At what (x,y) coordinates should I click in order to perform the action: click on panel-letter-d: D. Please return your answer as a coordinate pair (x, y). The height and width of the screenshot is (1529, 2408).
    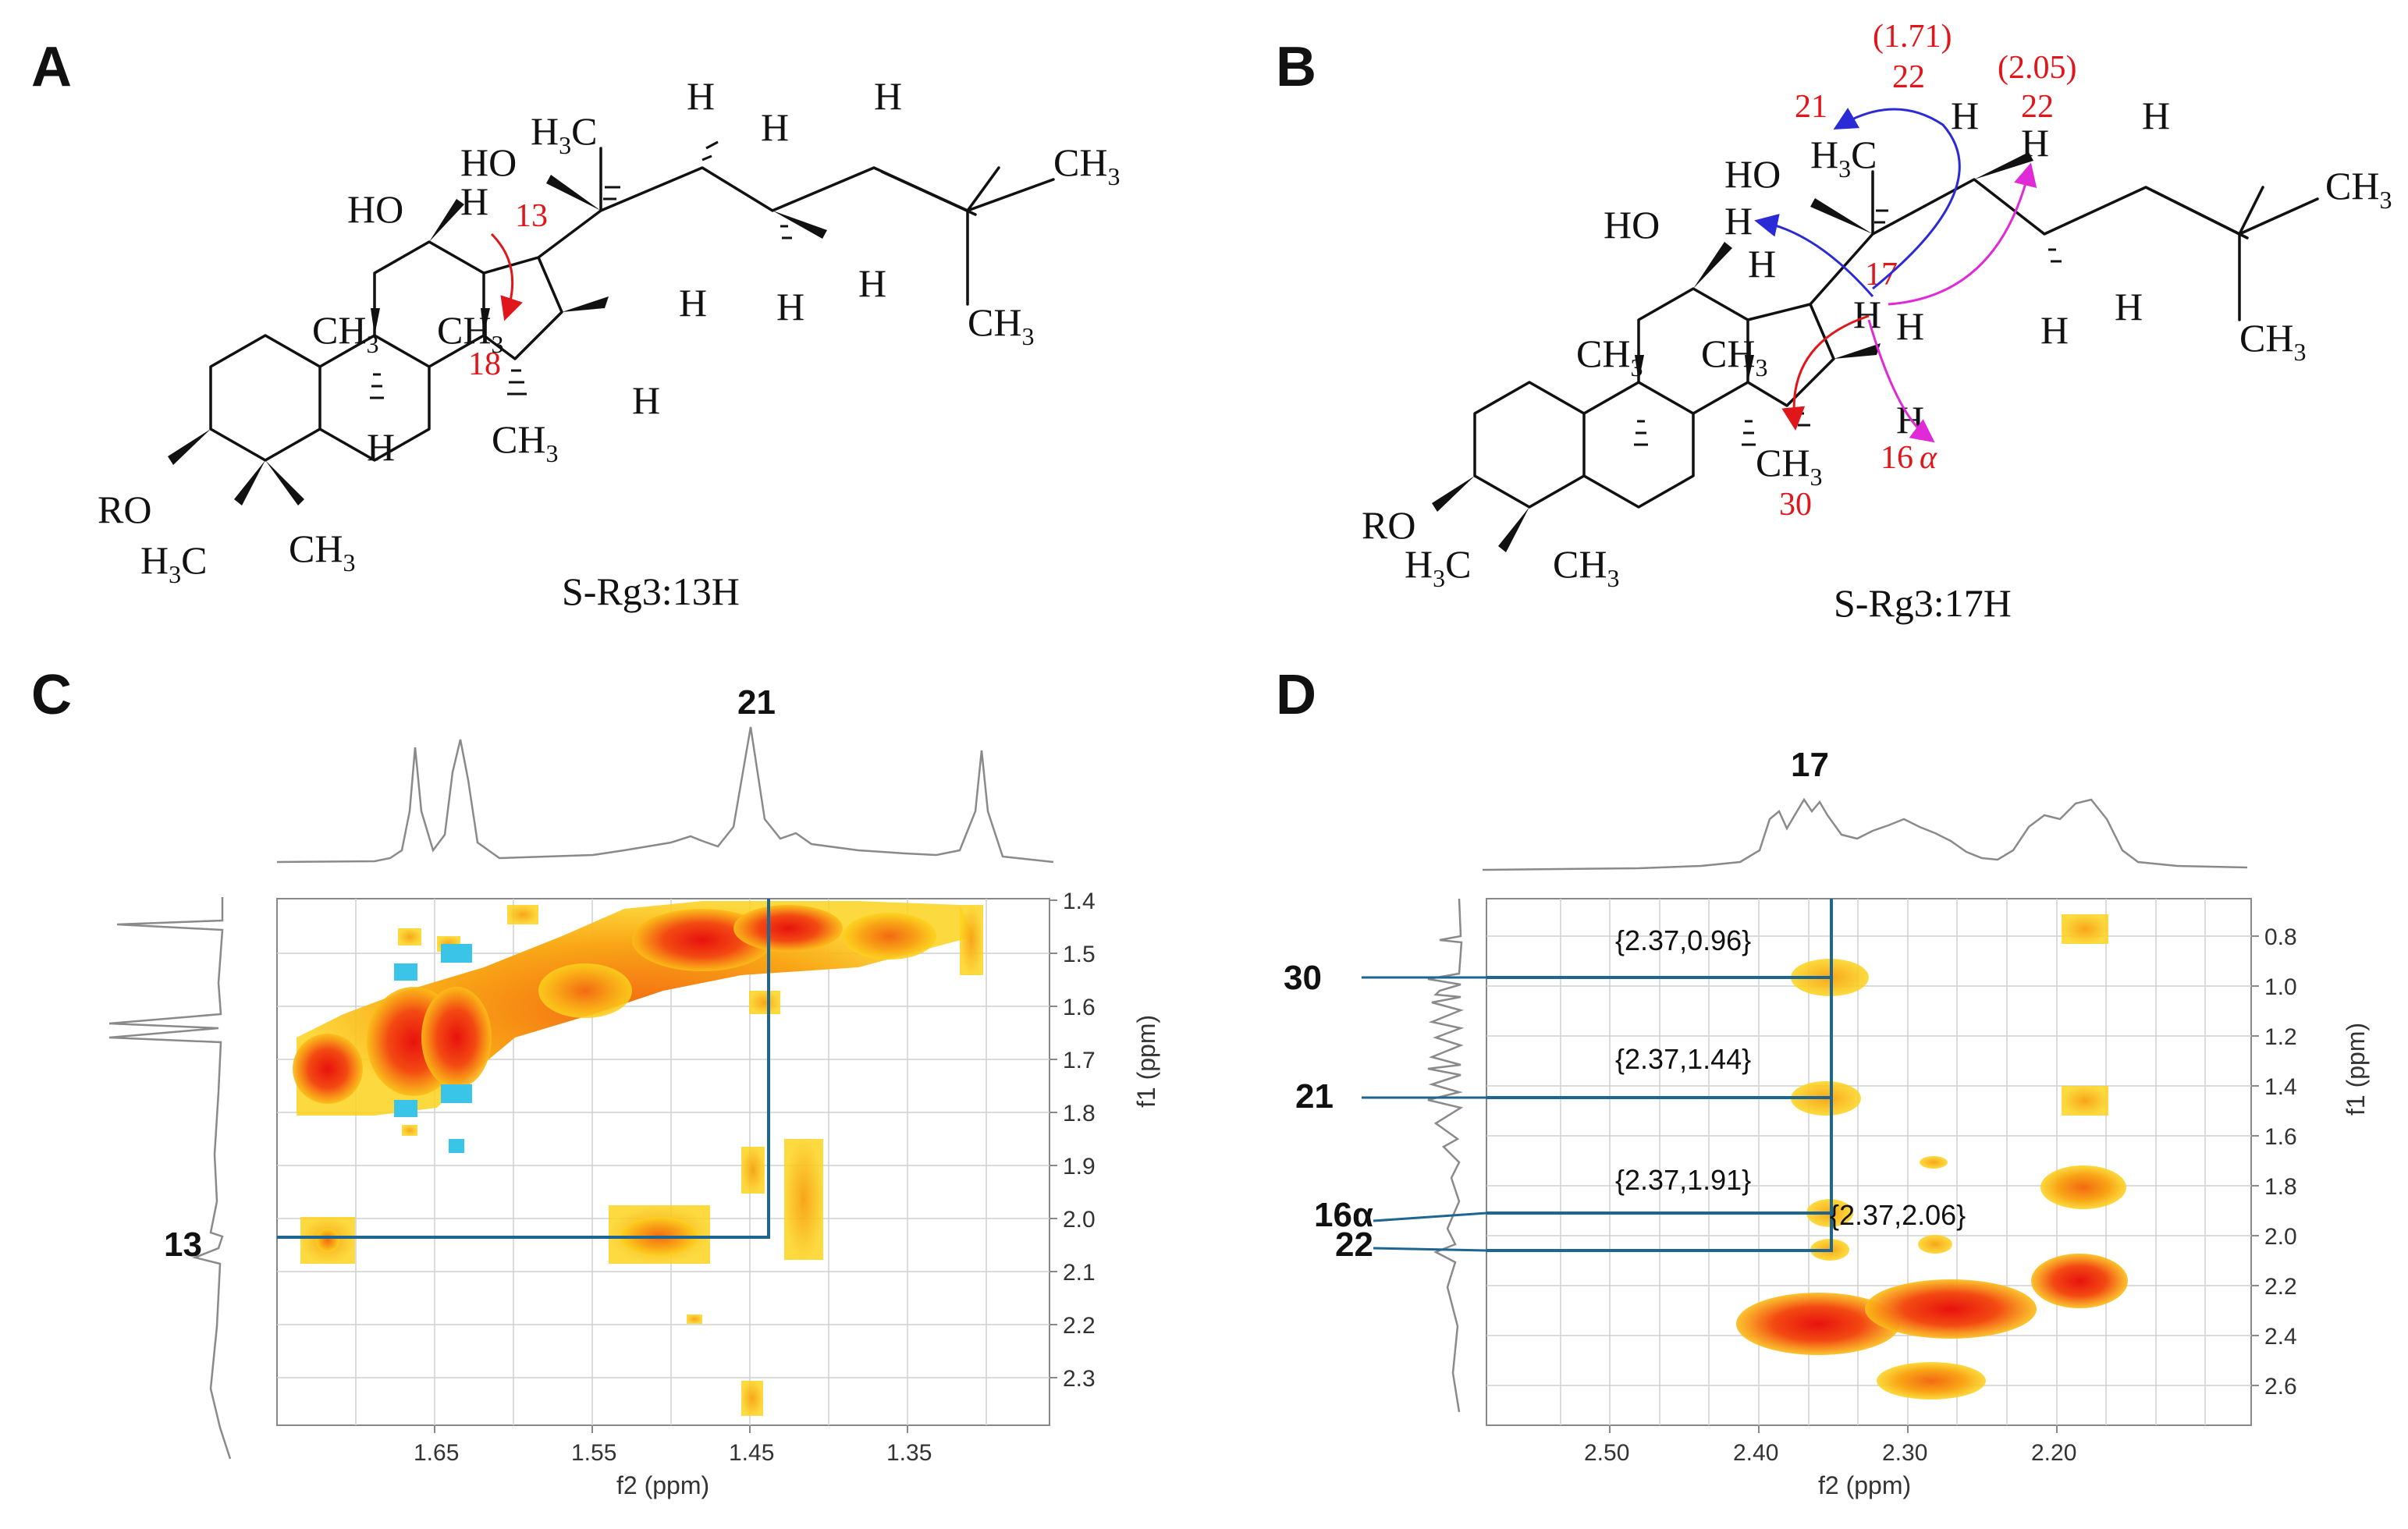
    Looking at the image, I should click on (1296, 695).